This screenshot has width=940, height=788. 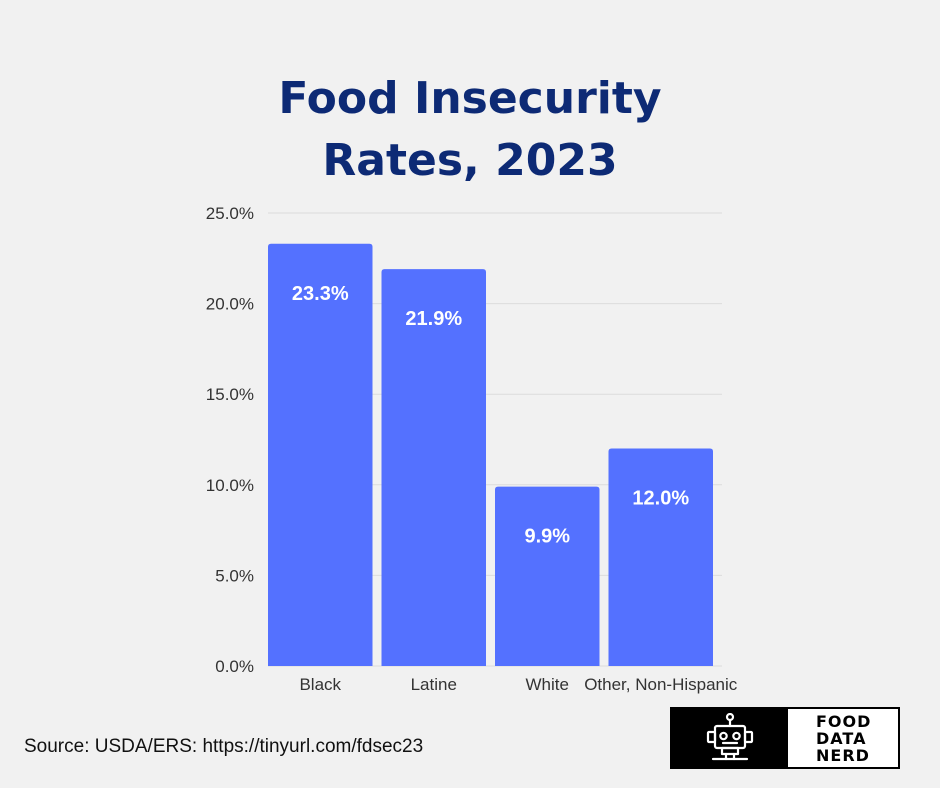 What do you see at coordinates (230, 213) in the screenshot?
I see `y-tick-label: 25.0%` at bounding box center [230, 213].